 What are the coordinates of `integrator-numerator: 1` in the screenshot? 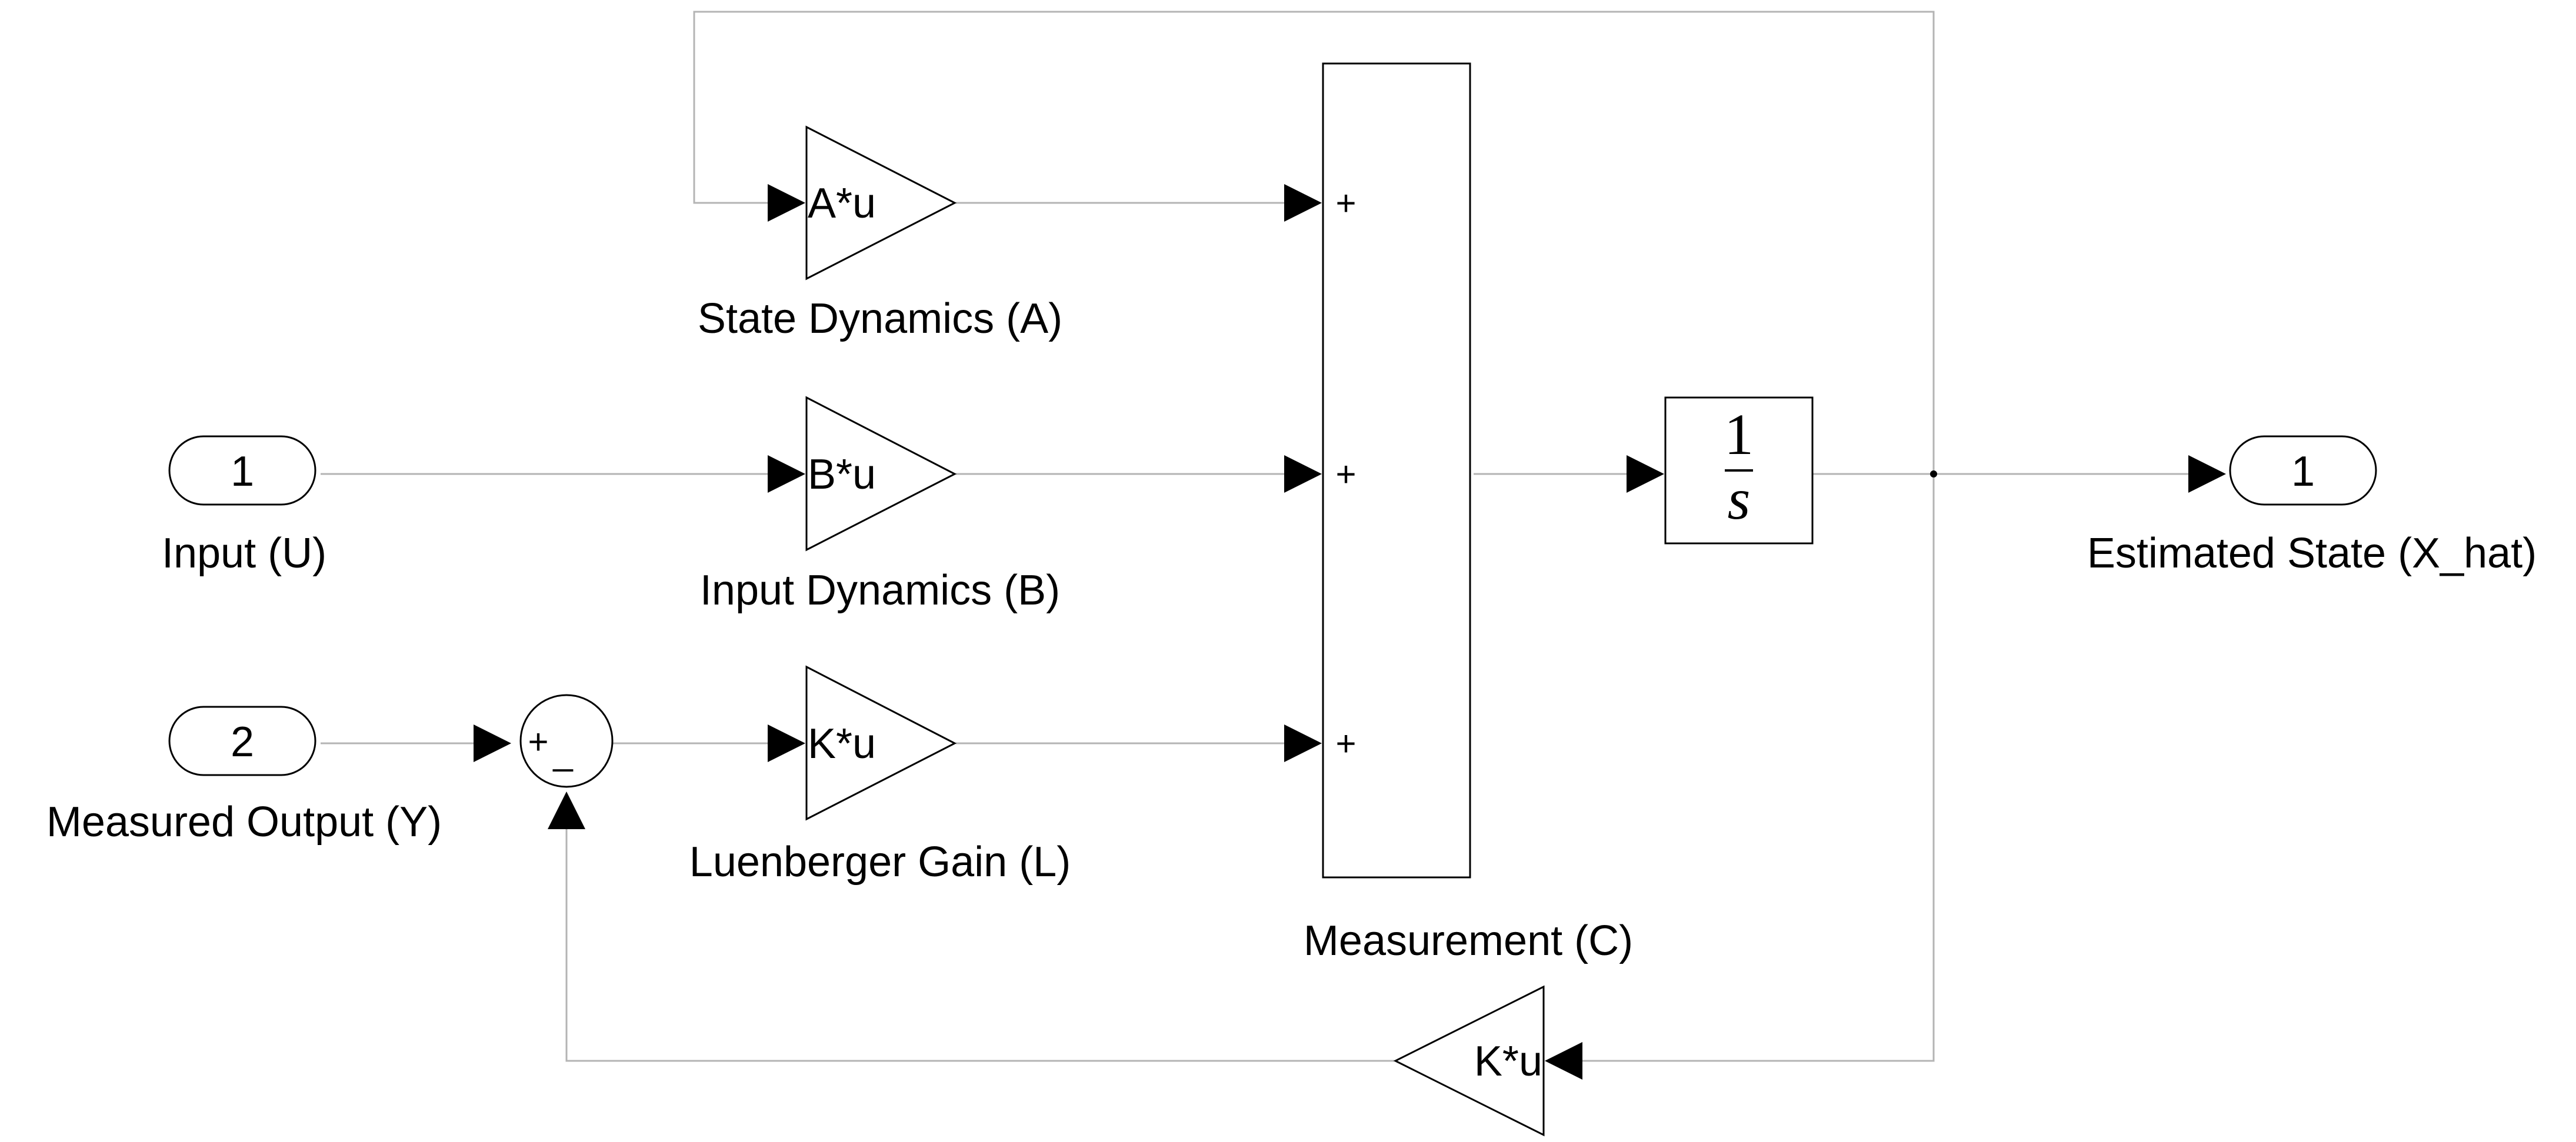 It's located at (1739, 434).